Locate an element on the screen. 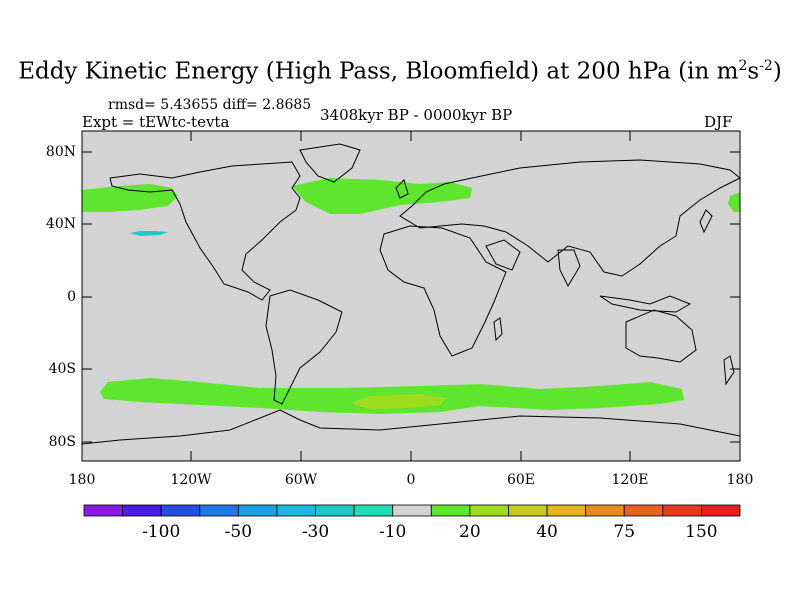 The width and height of the screenshot is (800, 600). madagascar-coast is located at coordinates (498, 329).